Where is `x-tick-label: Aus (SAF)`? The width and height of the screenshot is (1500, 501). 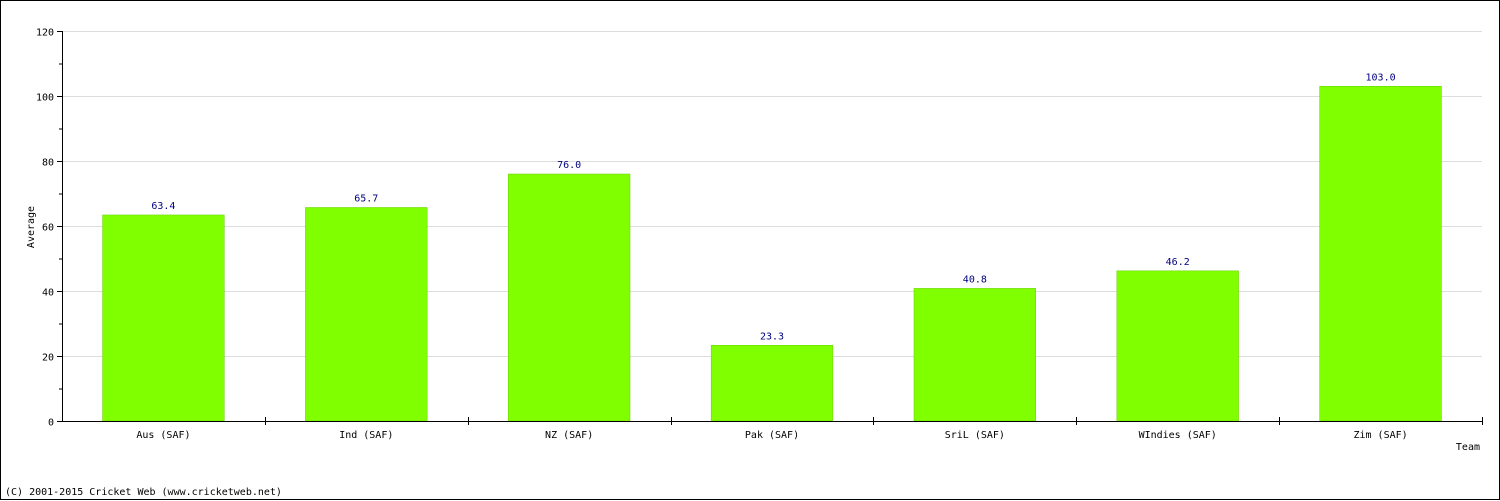 x-tick-label: Aus (SAF) is located at coordinates (163, 435).